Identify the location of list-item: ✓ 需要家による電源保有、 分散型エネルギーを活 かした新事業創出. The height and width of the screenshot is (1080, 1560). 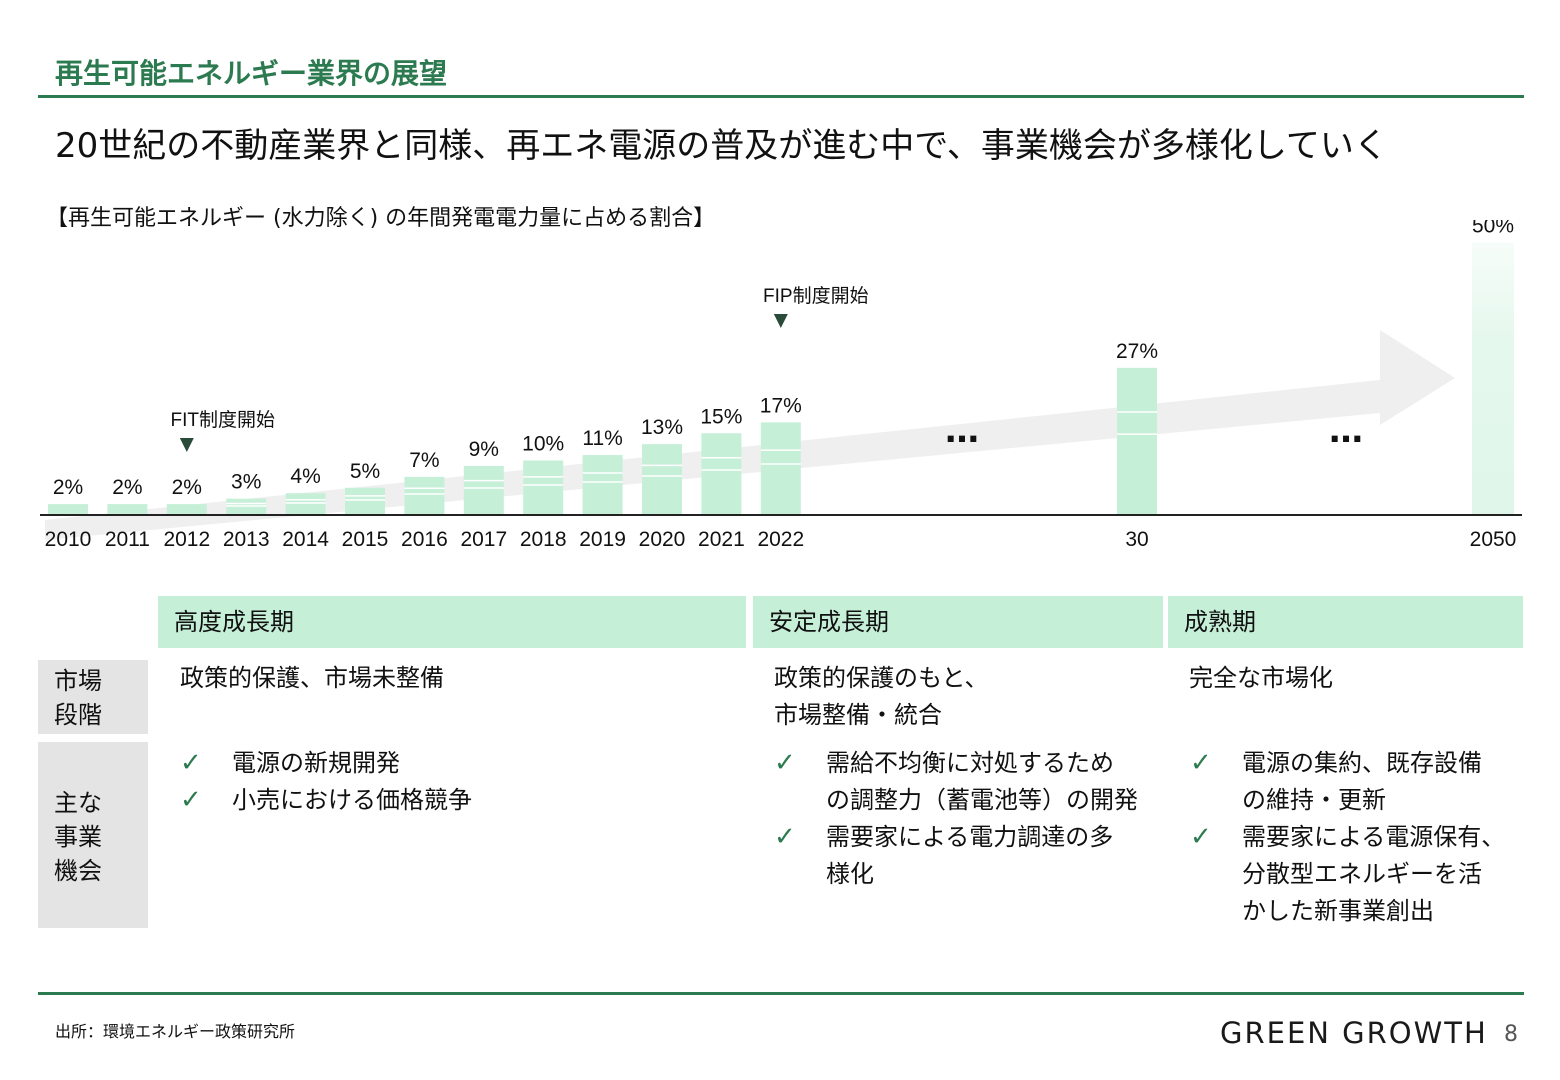
(1347, 874).